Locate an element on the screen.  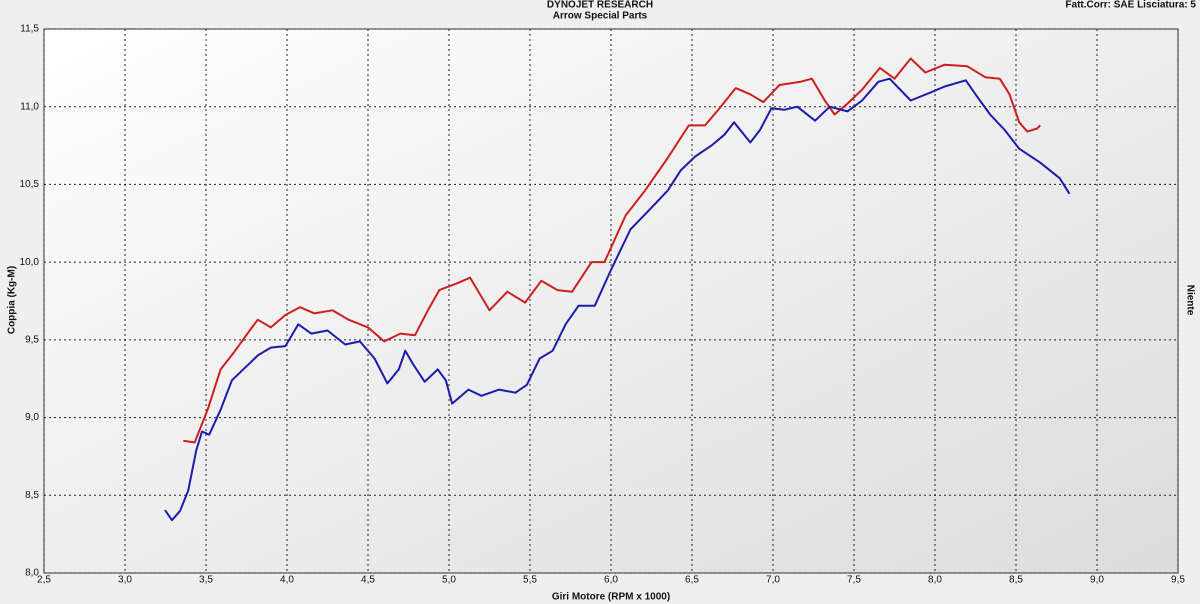
x-tick-label: 5,5 is located at coordinates (530, 580).